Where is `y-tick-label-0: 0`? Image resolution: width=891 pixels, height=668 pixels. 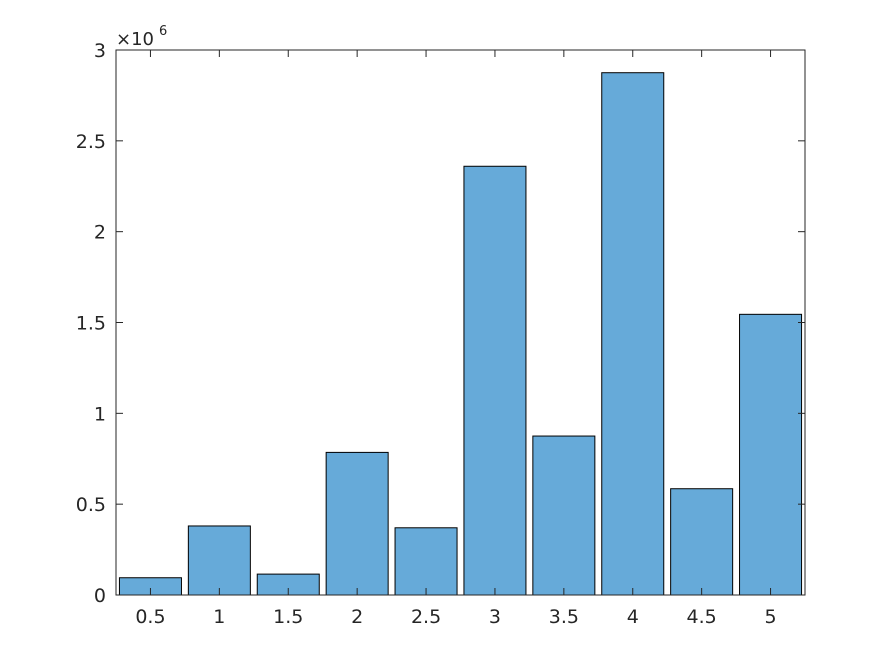 y-tick-label-0: 0 is located at coordinates (100, 596).